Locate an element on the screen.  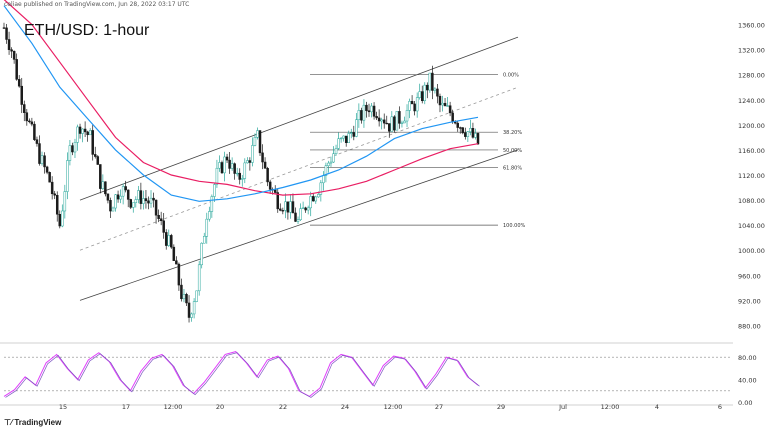
brand-footer: ⊤⁄ TradingView is located at coordinates (32, 422).